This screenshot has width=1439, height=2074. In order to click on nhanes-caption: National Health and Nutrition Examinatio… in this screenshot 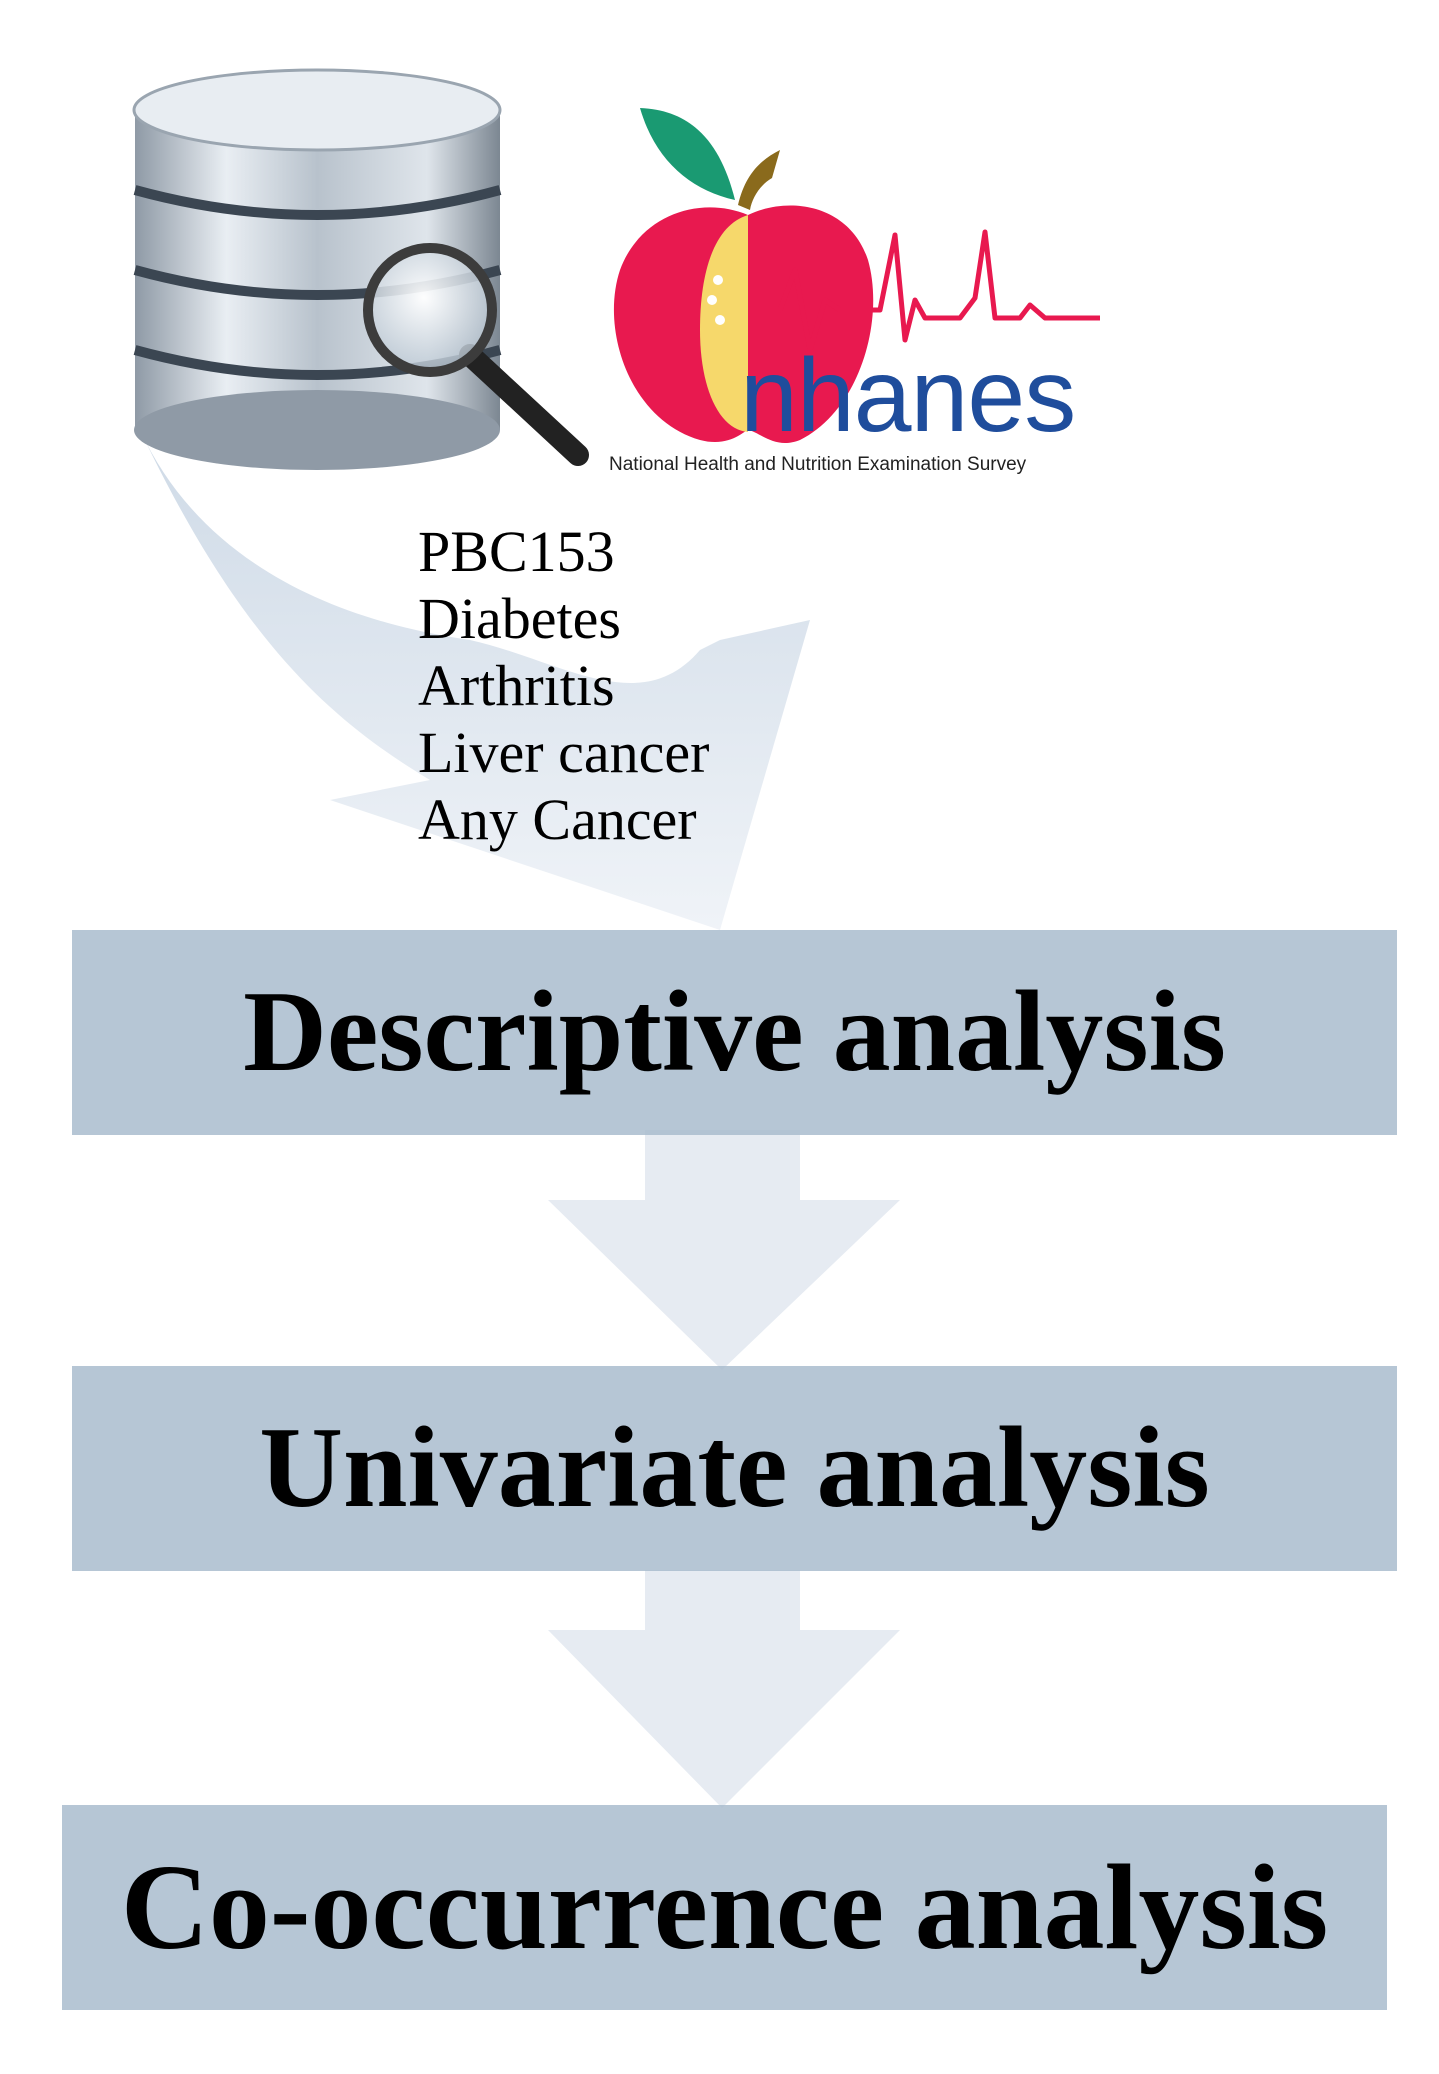, I will do `click(818, 464)`.